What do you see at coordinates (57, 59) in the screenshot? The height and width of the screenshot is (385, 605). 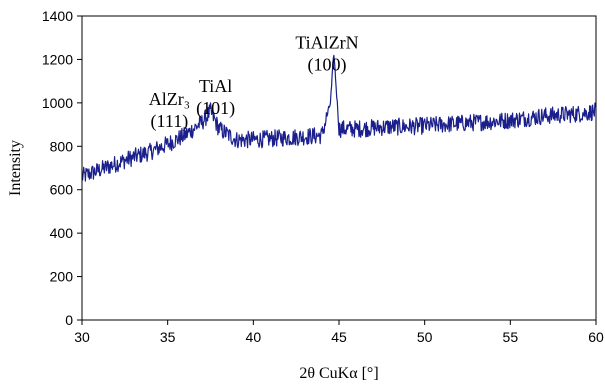 I see `y-tick-label: 1200` at bounding box center [57, 59].